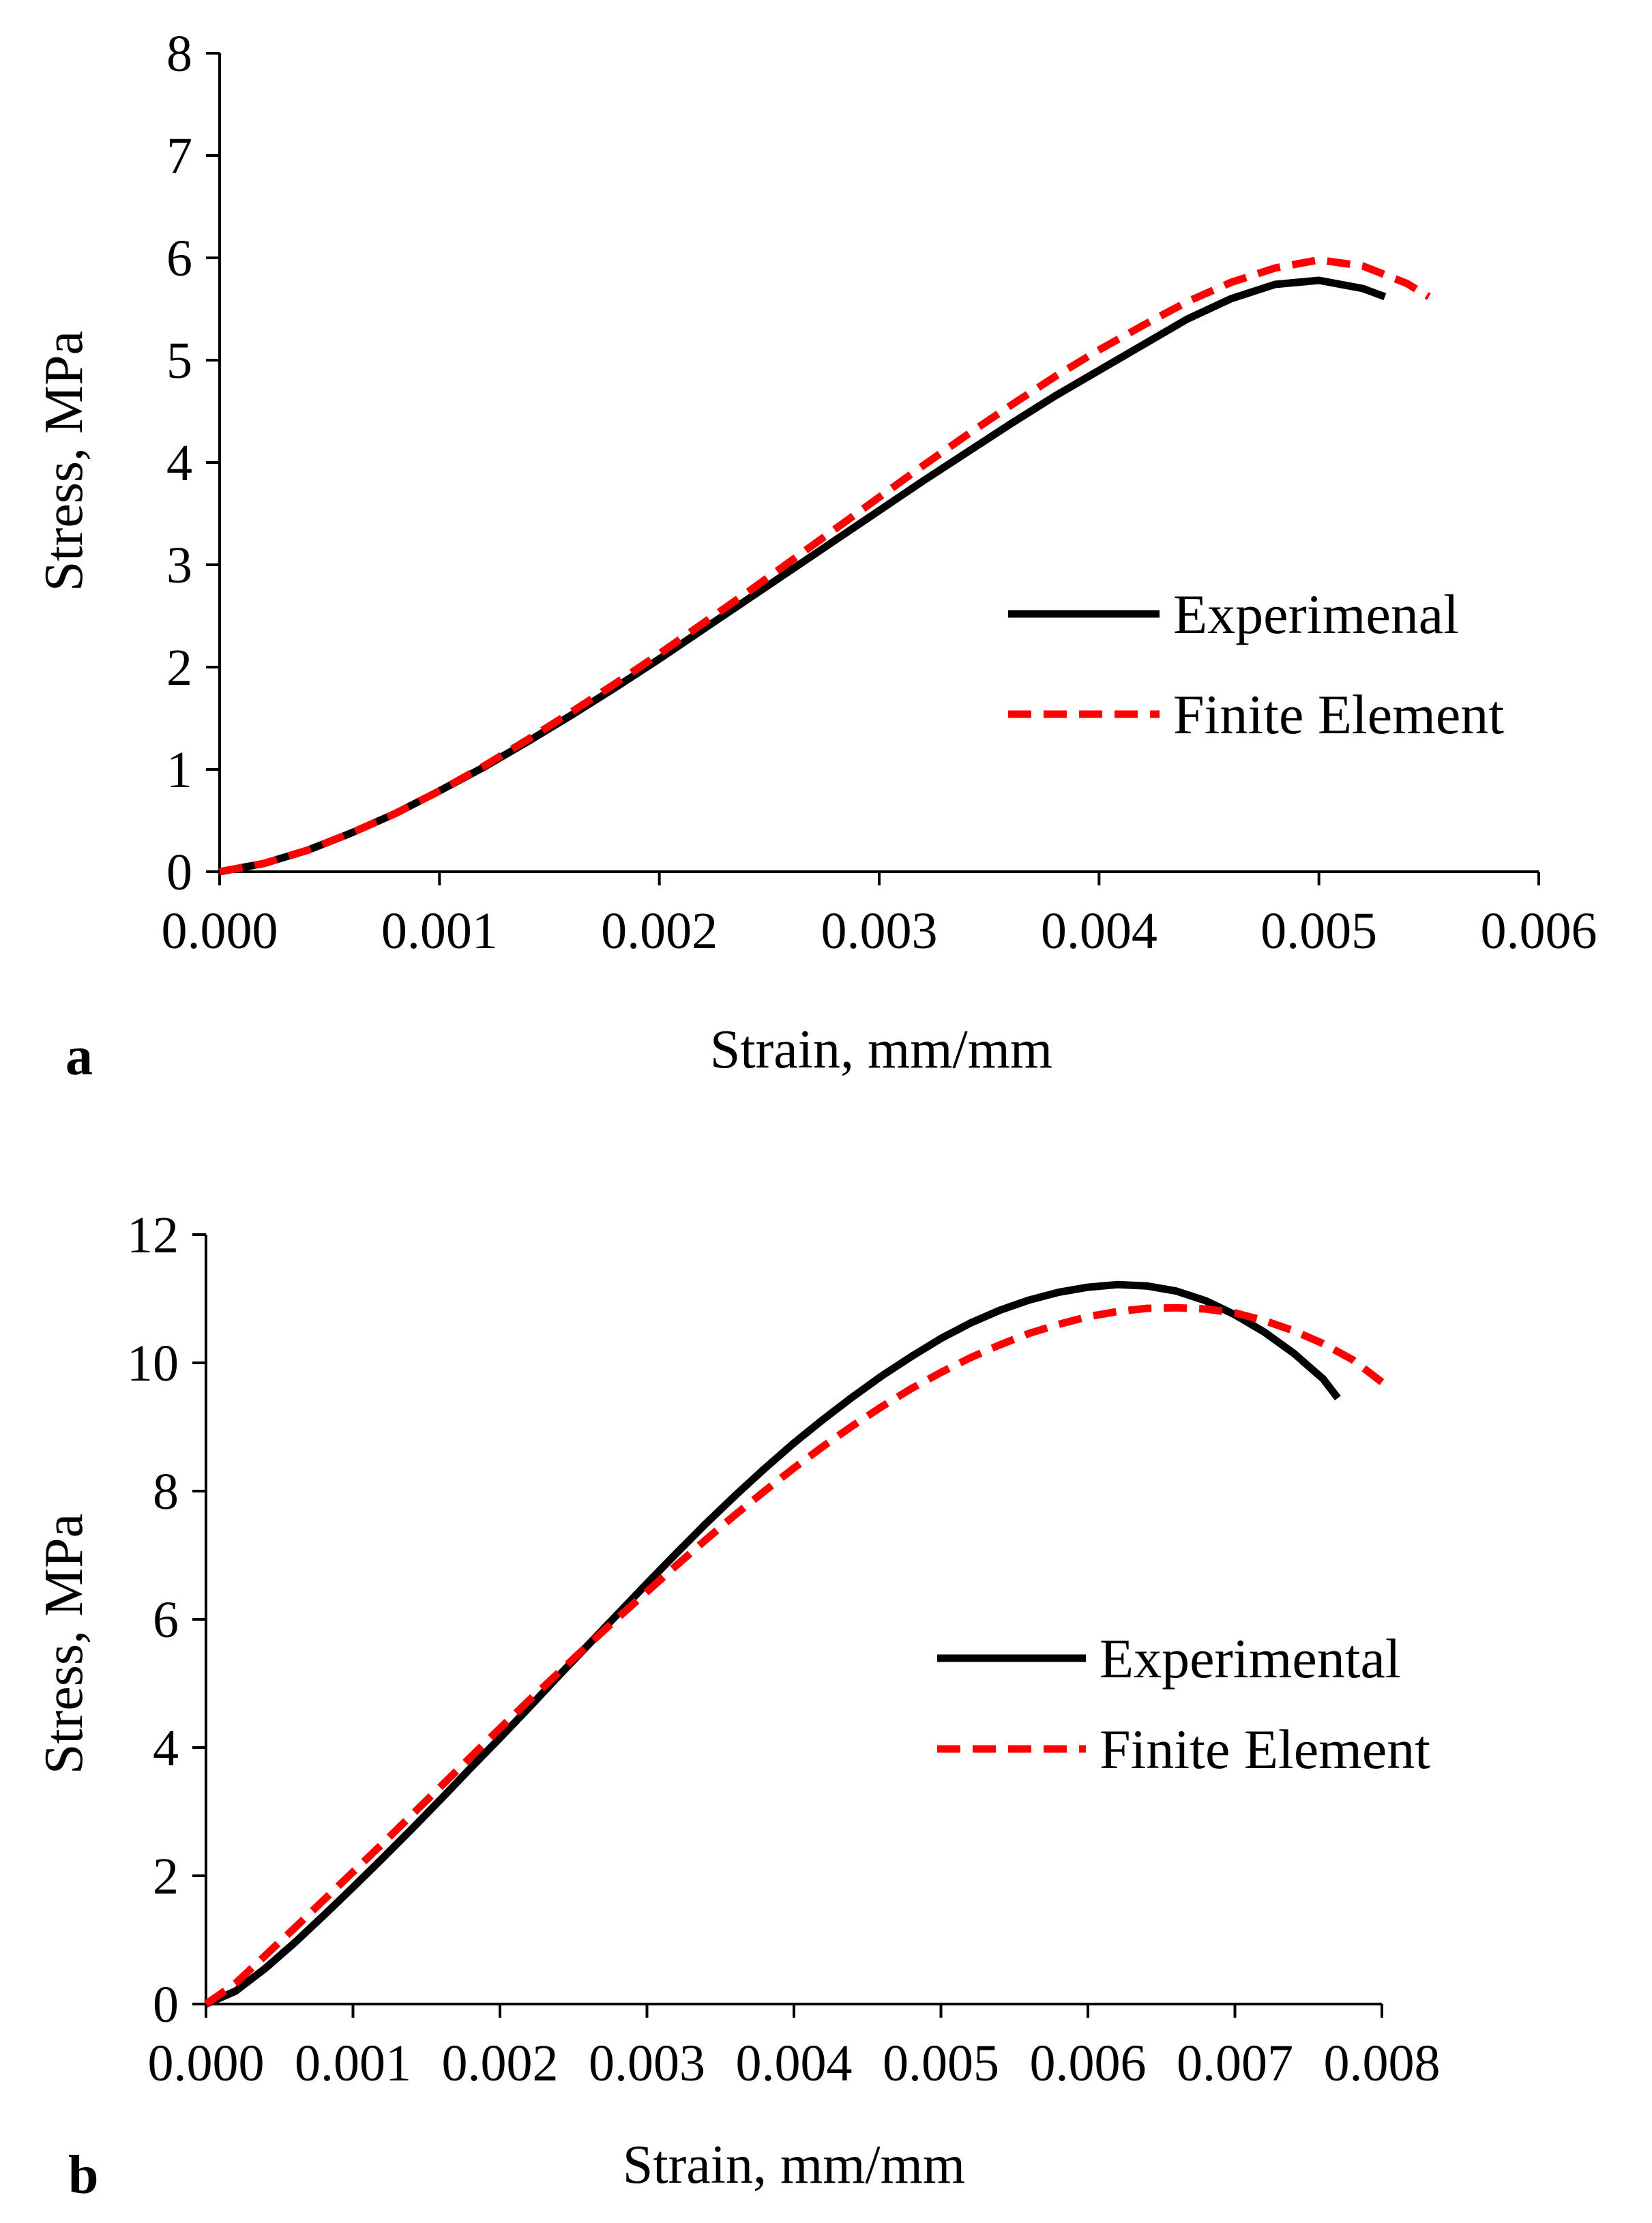  What do you see at coordinates (941, 2063) in the screenshot?
I see `x-tick-label-b: 0.005` at bounding box center [941, 2063].